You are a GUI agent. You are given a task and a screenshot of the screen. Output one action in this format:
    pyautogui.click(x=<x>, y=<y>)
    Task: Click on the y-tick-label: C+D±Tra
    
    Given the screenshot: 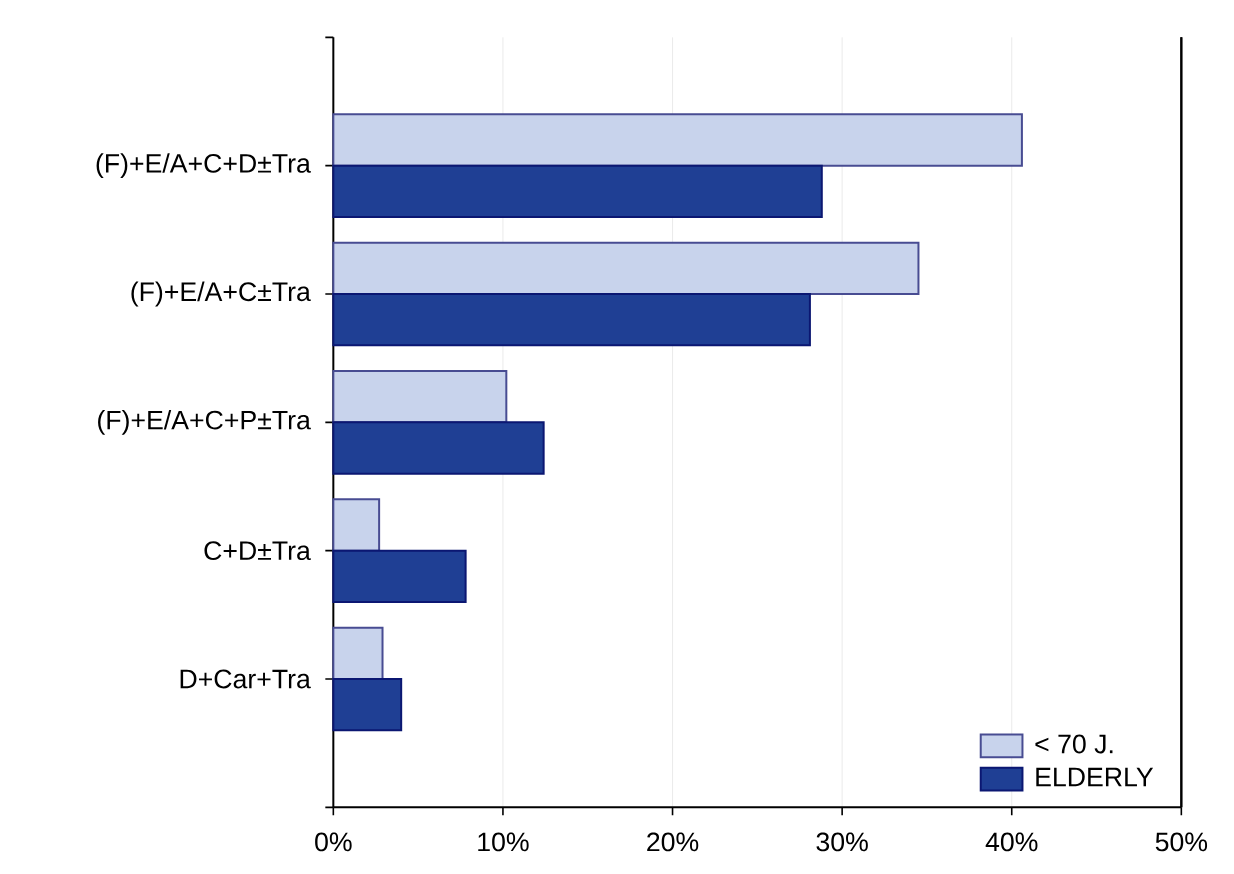 What is the action you would take?
    pyautogui.click(x=257, y=551)
    